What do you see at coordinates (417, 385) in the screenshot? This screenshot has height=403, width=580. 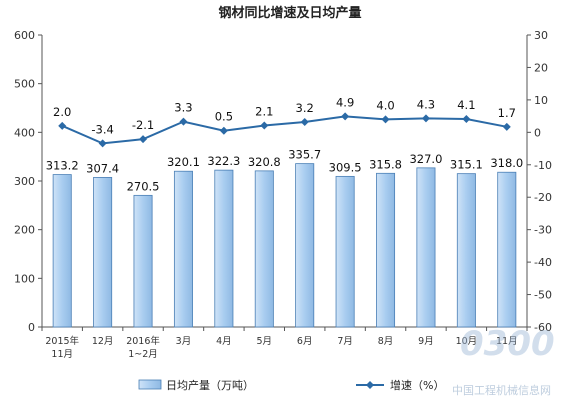 I see `legend-line-label: 增速（%）` at bounding box center [417, 385].